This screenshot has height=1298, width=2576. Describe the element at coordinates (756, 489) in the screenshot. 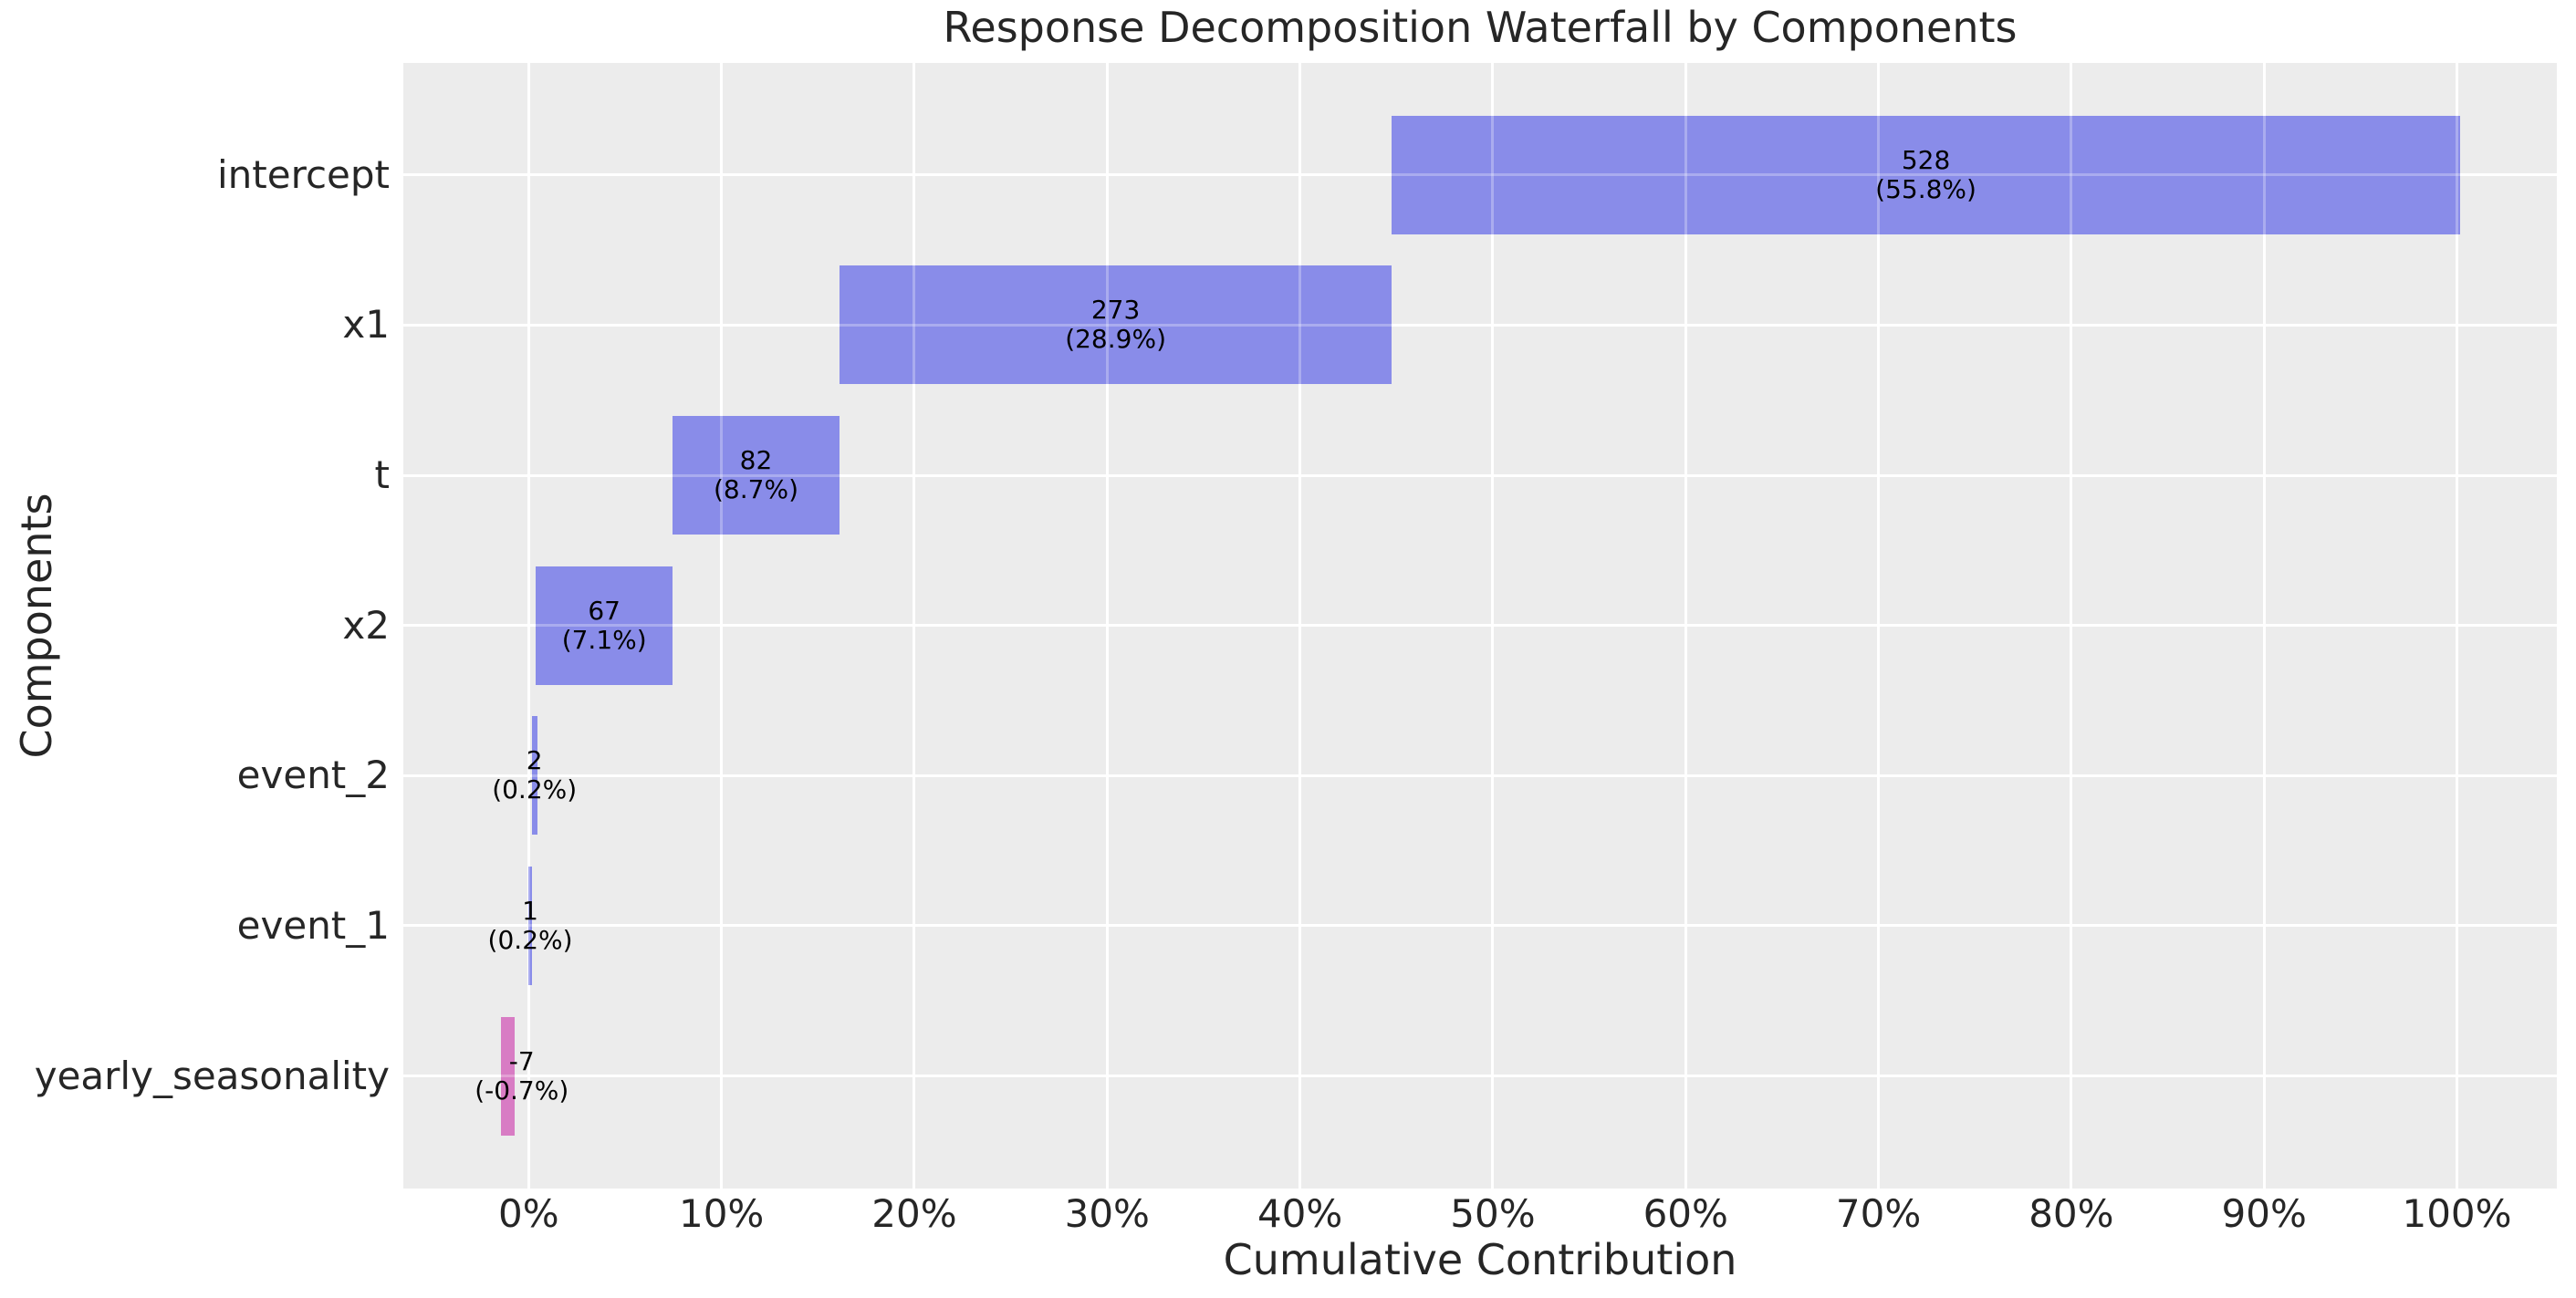

I see `bar-percent-label: (8.7%)` at that location.